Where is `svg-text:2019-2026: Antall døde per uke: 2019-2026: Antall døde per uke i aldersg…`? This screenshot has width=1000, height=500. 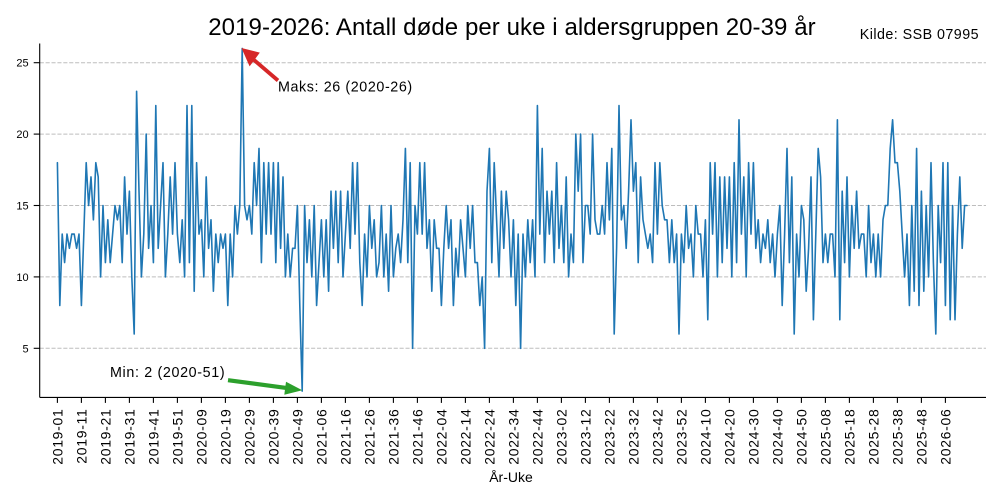 svg-text:2019-2026: Antall døde per uke: 2019-2026: Antall døde per uke i aldersg… is located at coordinates (511, 27).